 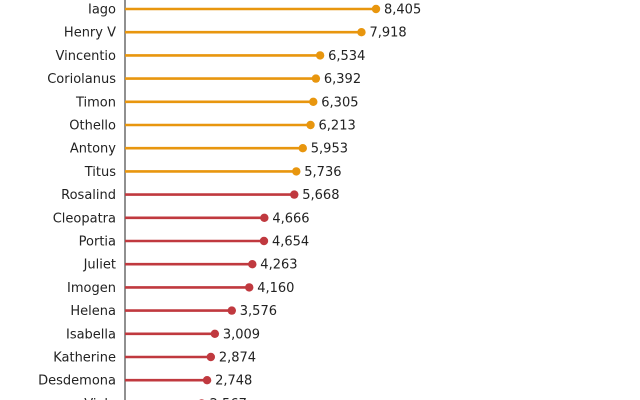 I want to click on category-label: Isabella, so click(x=91, y=334).